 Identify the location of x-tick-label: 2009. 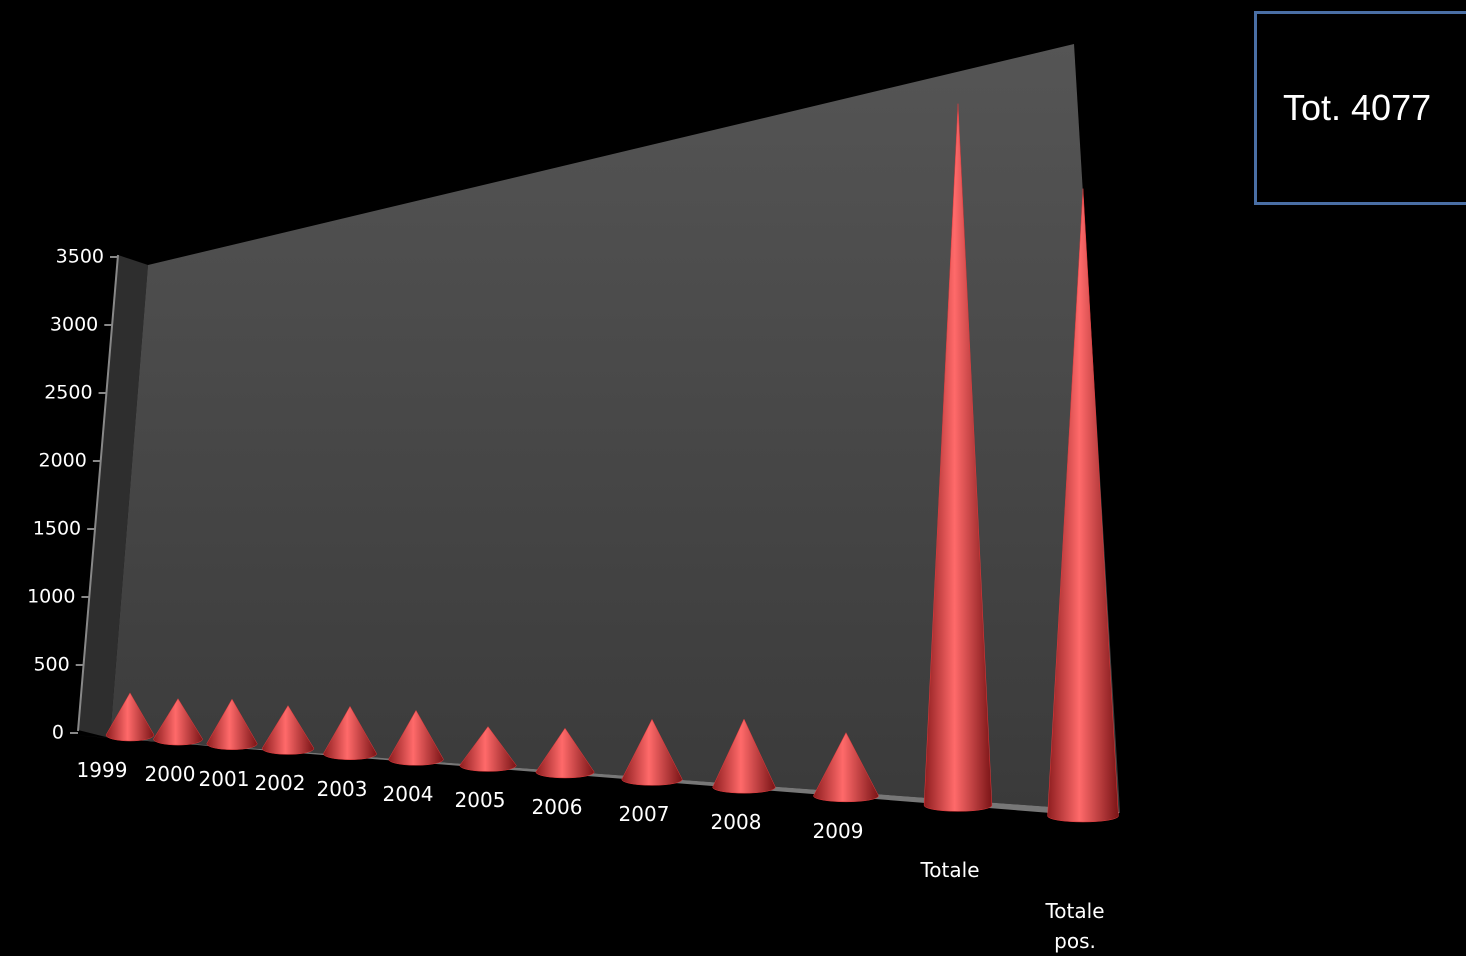
(838, 830).